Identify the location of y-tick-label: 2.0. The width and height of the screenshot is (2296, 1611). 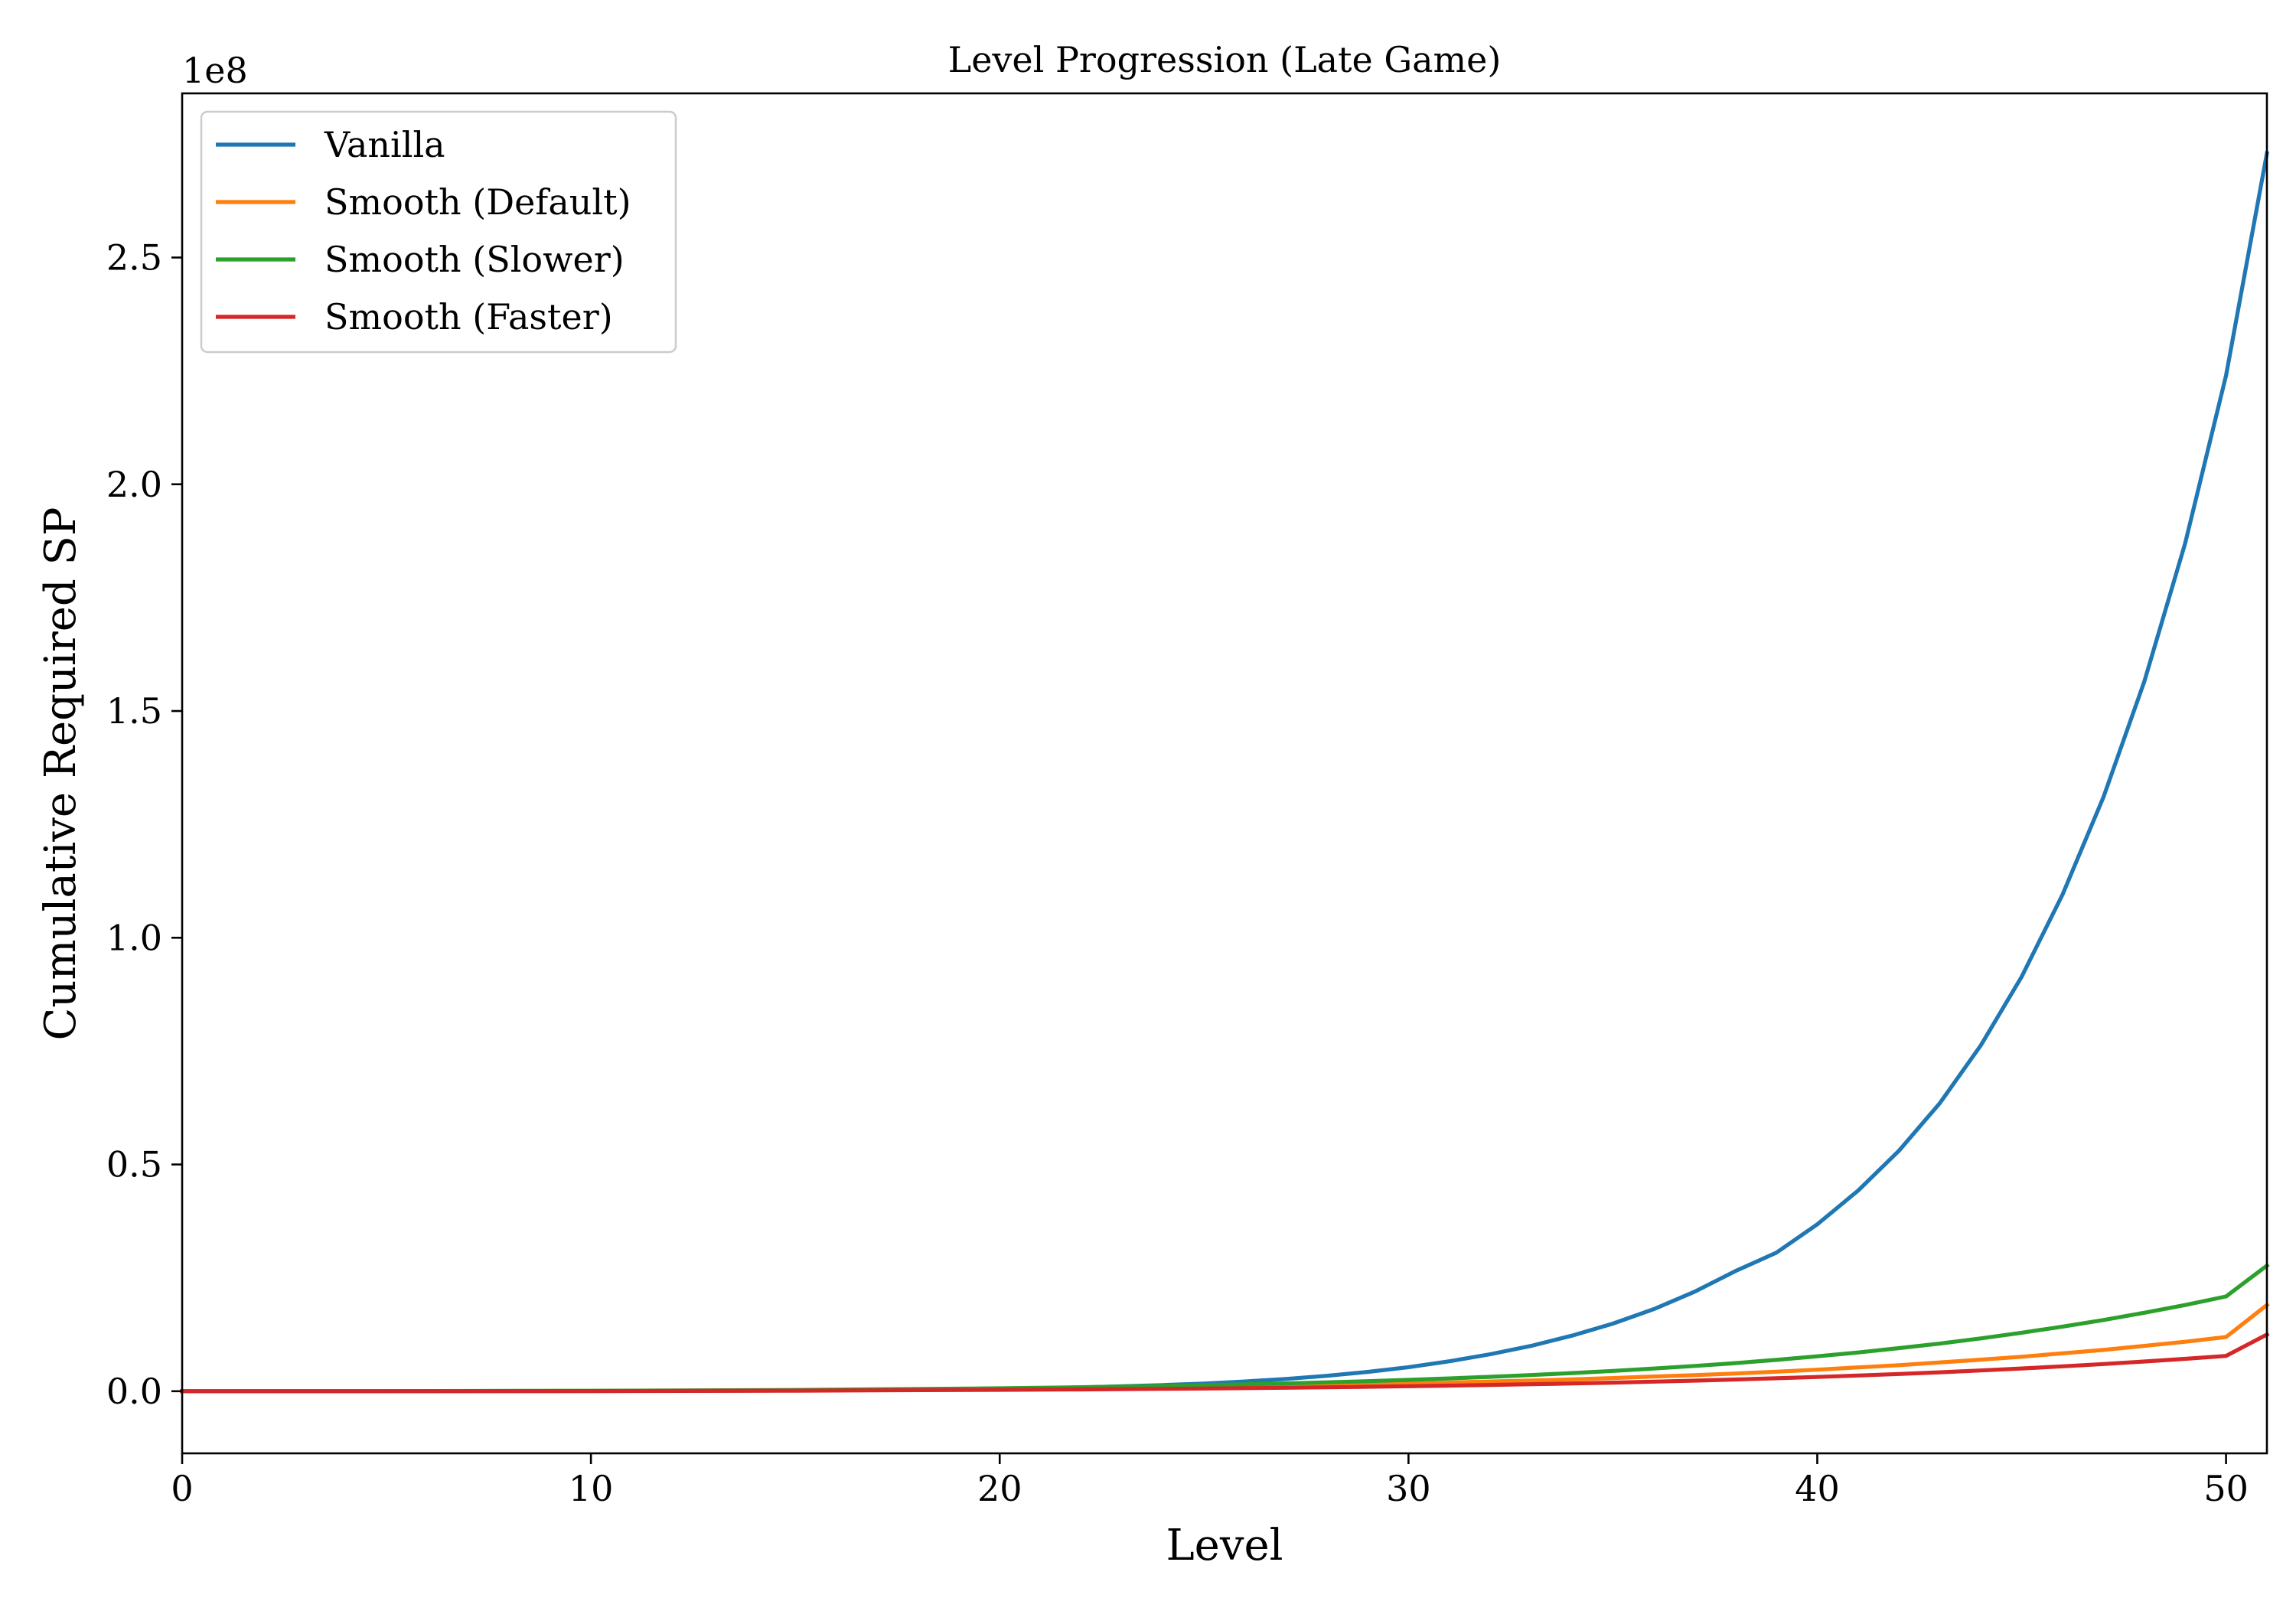
(134, 484).